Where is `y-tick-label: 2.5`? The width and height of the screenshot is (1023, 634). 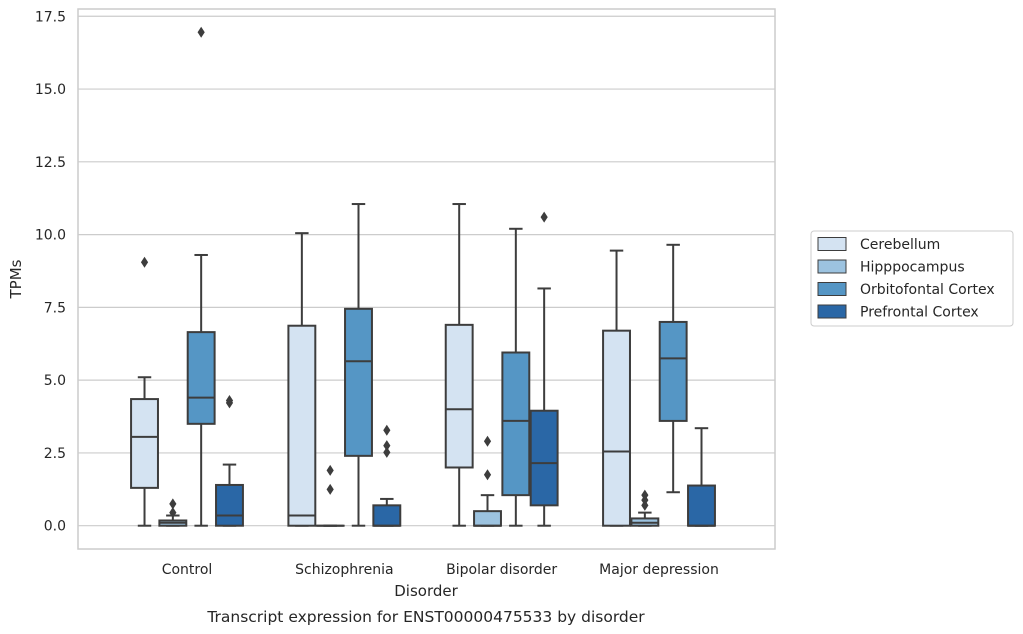 y-tick-label: 2.5 is located at coordinates (55, 454).